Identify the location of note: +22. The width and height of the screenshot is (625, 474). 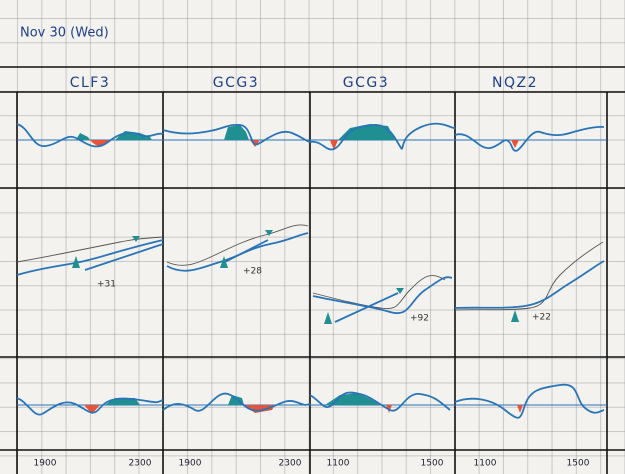
(541, 318).